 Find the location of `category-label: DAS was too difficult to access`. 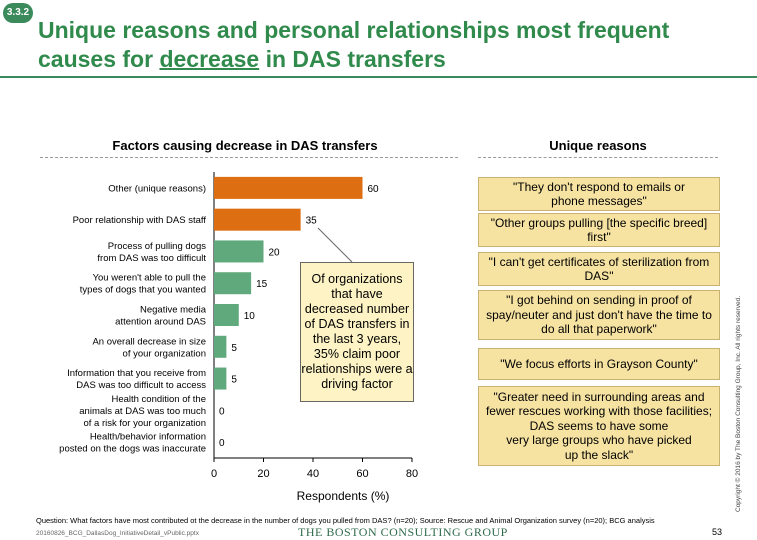

category-label: DAS was too difficult to access is located at coordinates (141, 385).